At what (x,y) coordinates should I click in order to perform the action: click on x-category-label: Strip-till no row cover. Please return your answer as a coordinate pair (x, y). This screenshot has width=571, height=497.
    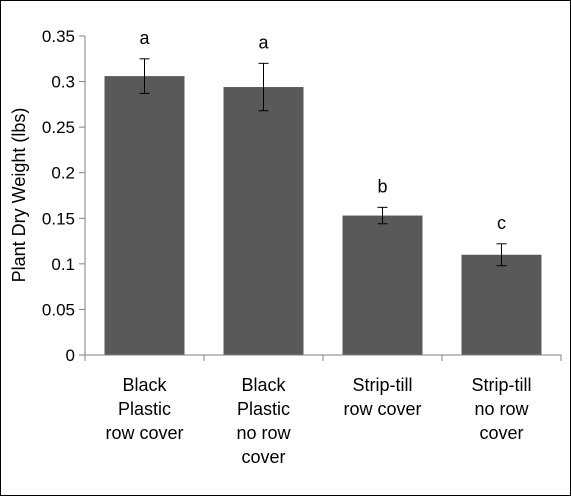
    Looking at the image, I should click on (501, 409).